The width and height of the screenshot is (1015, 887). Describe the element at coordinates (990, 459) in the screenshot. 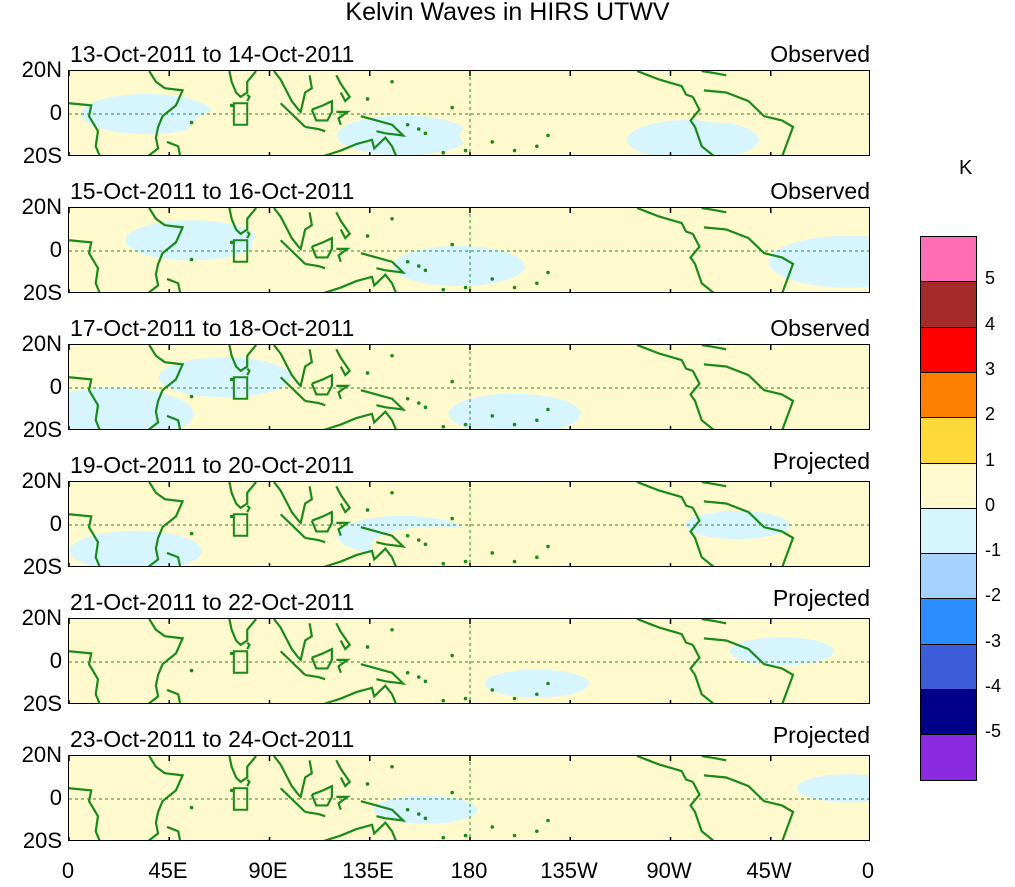

I see `colorbar-label: 1` at that location.